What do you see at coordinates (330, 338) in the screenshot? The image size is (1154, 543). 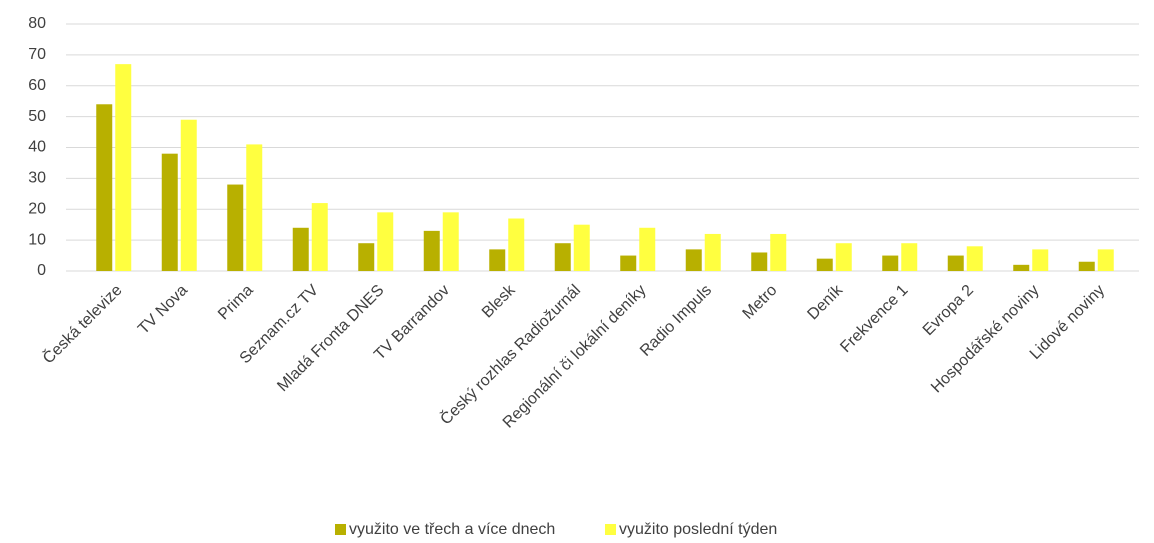 I see `x-tick-label: Mladá Fronta DNES` at bounding box center [330, 338].